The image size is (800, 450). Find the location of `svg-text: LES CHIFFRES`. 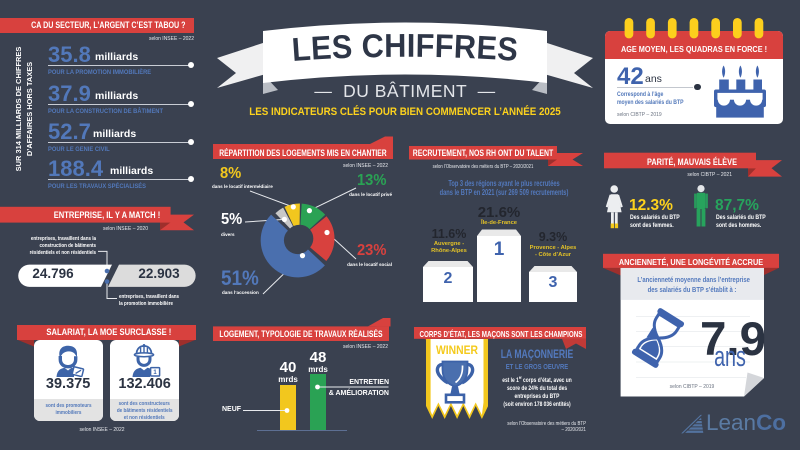

svg-text: LES CHIFFRES is located at coordinates (405, 47).